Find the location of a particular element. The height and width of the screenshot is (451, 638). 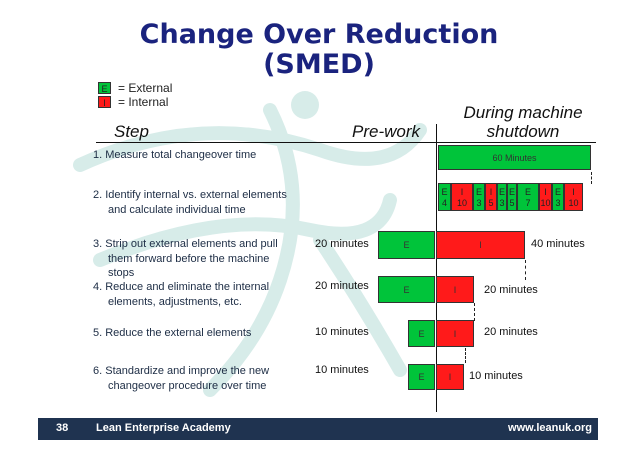

step-4-line2: elements, adjustments, etc. is located at coordinates (175, 302).